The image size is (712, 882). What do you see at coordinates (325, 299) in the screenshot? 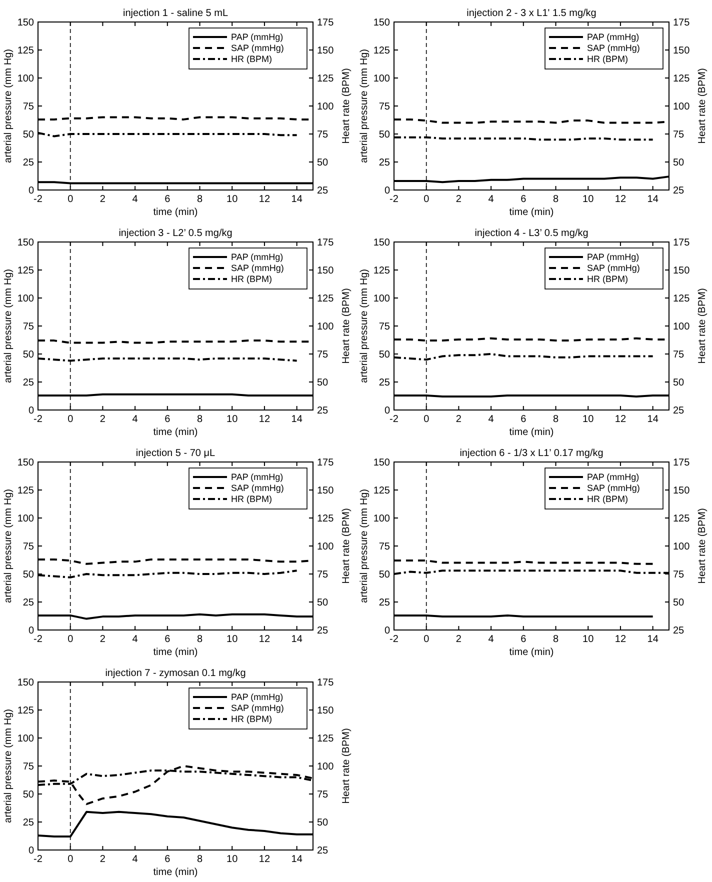
I see `y2-tick-label: 125` at bounding box center [325, 299].